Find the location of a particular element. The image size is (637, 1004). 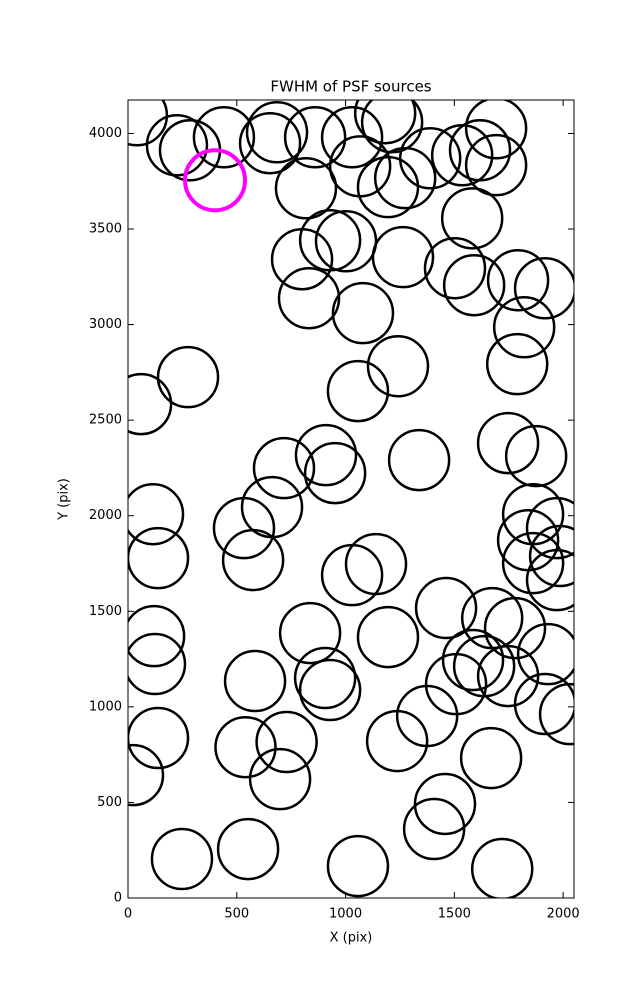

y-tick-label: 0 is located at coordinates (118, 898).